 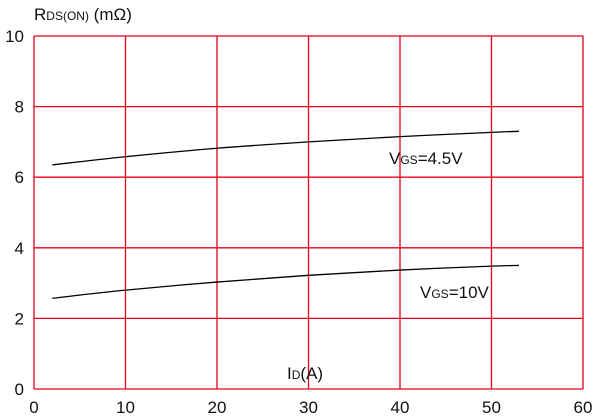 I want to click on y-axis-title: RDS(ON) (mΩ), so click(x=83, y=14).